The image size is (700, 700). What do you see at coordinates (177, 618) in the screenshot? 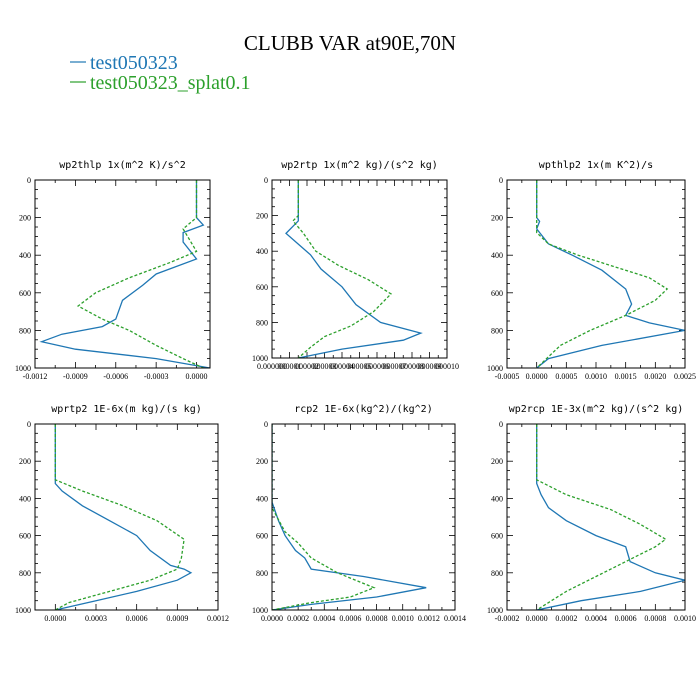
I see `x-tick-label: 0.0009` at bounding box center [177, 618].